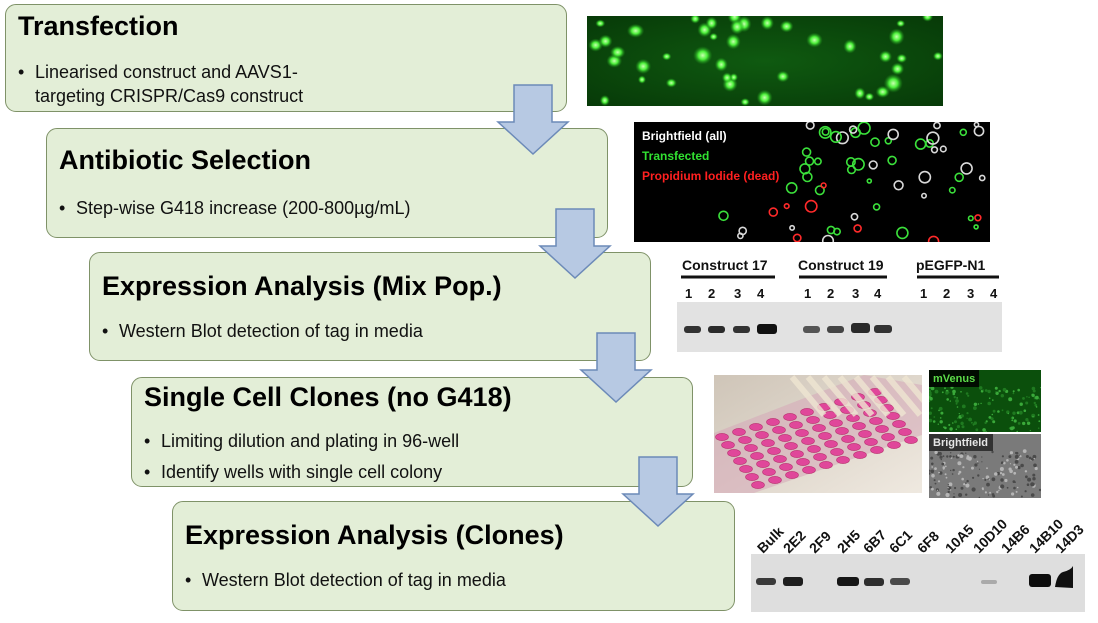 The width and height of the screenshot is (1098, 623). What do you see at coordinates (875, 541) in the screenshot?
I see `clone-label: 6B7` at bounding box center [875, 541].